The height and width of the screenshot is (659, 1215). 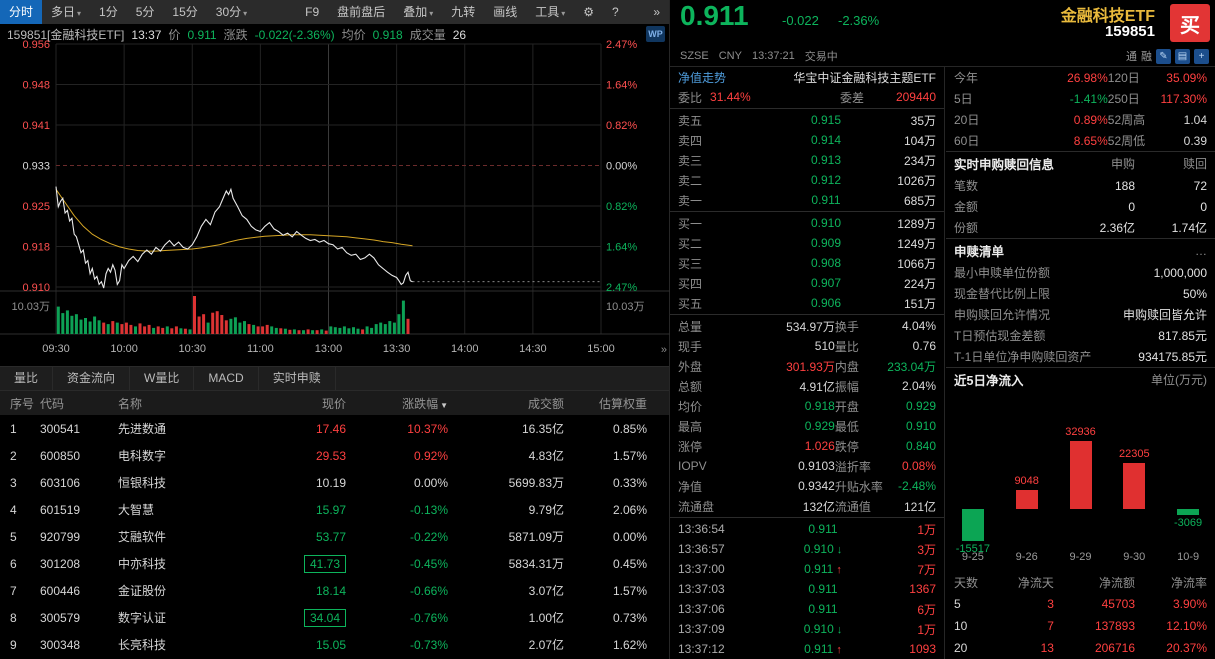 What do you see at coordinates (185, 12) in the screenshot?
I see `toolbar-tab-15分: 15分` at bounding box center [185, 12].